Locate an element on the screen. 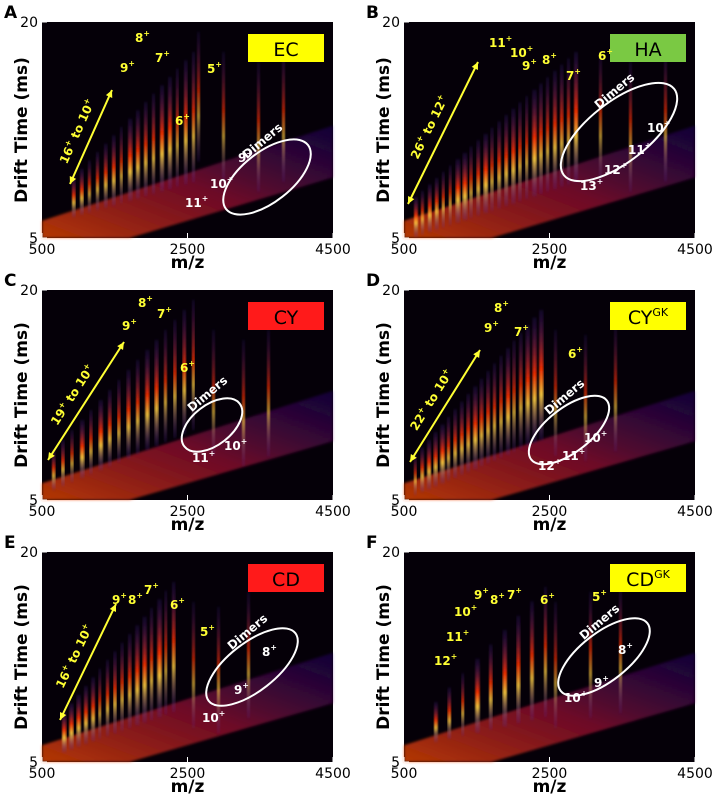  sample-tag: CYGK is located at coordinates (648, 316).